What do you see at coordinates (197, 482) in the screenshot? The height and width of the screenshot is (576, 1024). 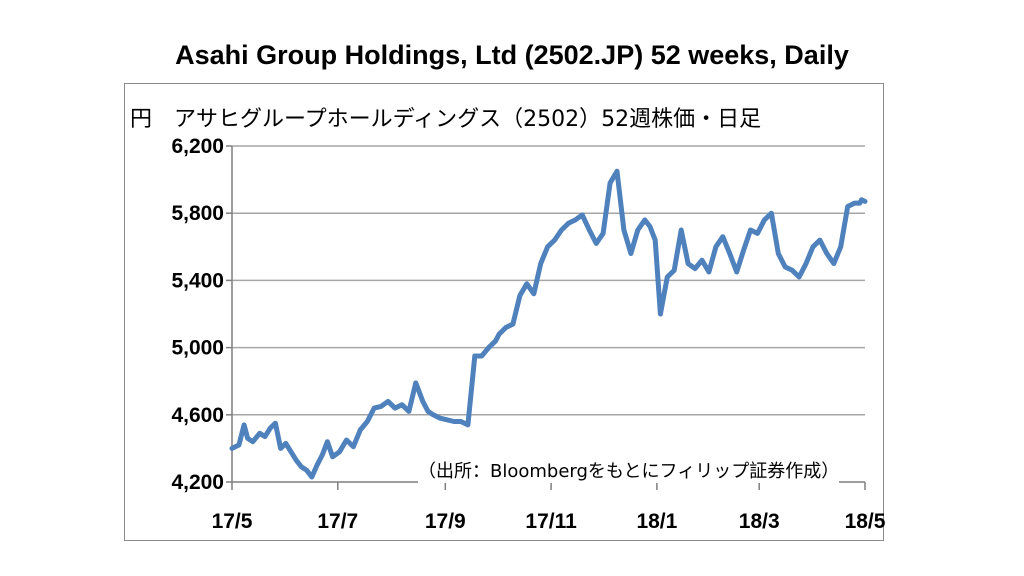 I see `y-tick-label: 4,200` at bounding box center [197, 482].